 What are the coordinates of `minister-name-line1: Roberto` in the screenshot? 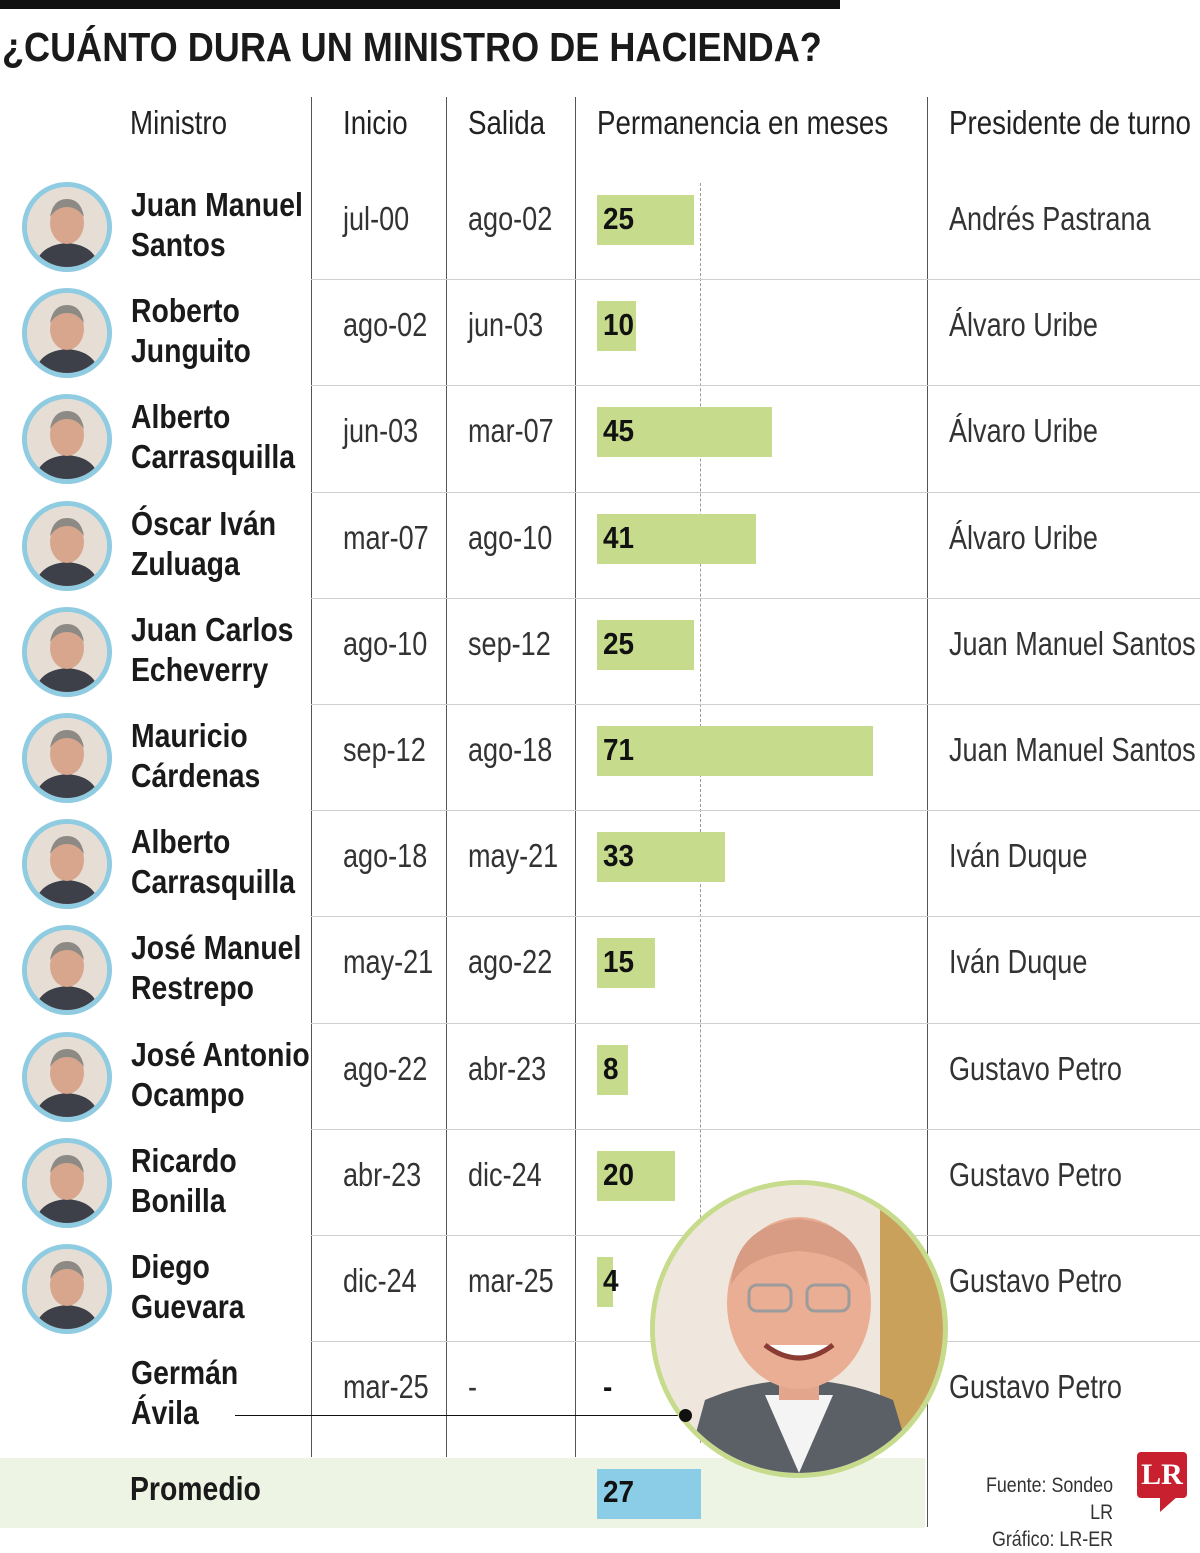 It's located at (185, 311).